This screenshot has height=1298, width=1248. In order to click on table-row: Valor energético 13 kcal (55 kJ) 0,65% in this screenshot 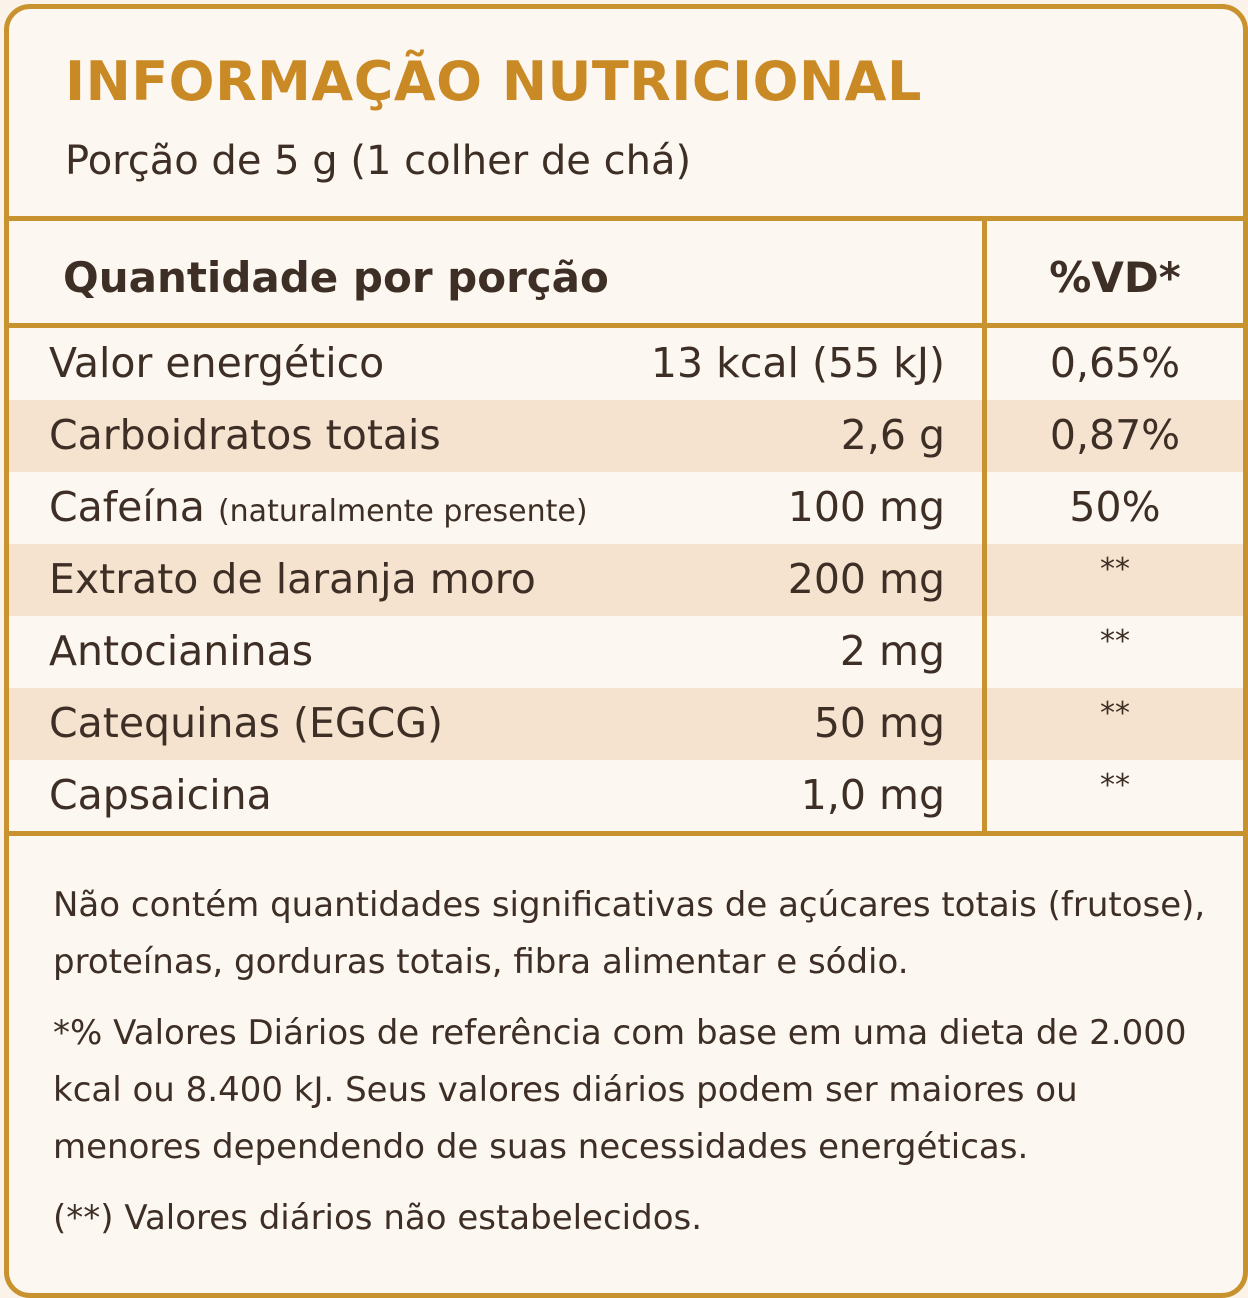, I will do `click(626, 364)`.